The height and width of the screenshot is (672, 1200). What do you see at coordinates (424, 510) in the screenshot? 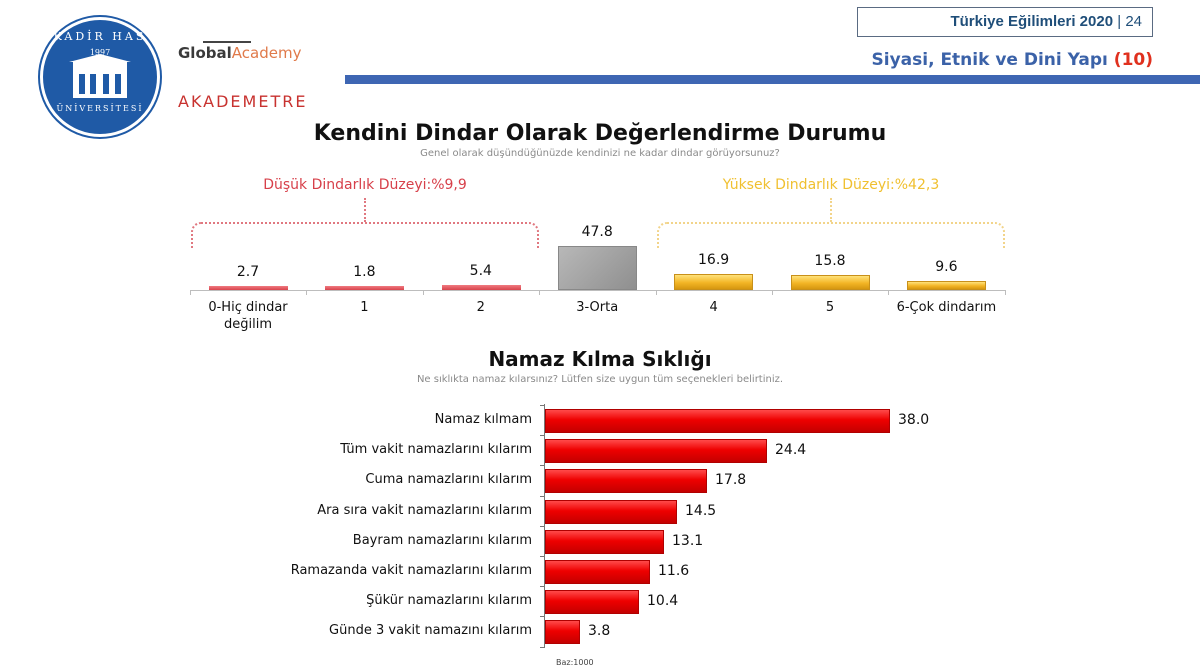
I see `category-label: Ara sıra vakit namazlarını kılarım` at bounding box center [424, 510].